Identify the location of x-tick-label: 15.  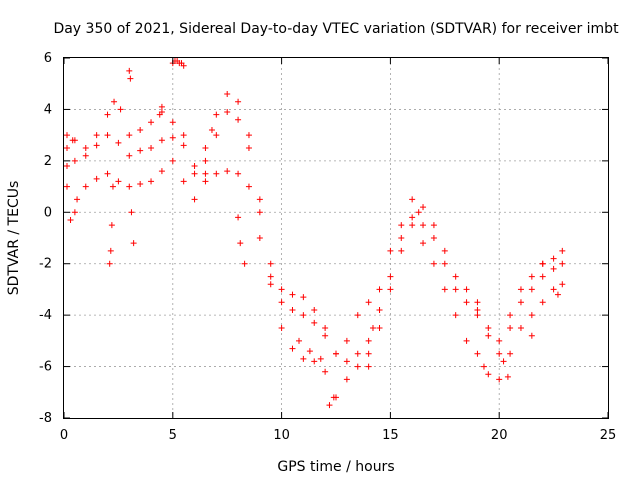
(390, 435).